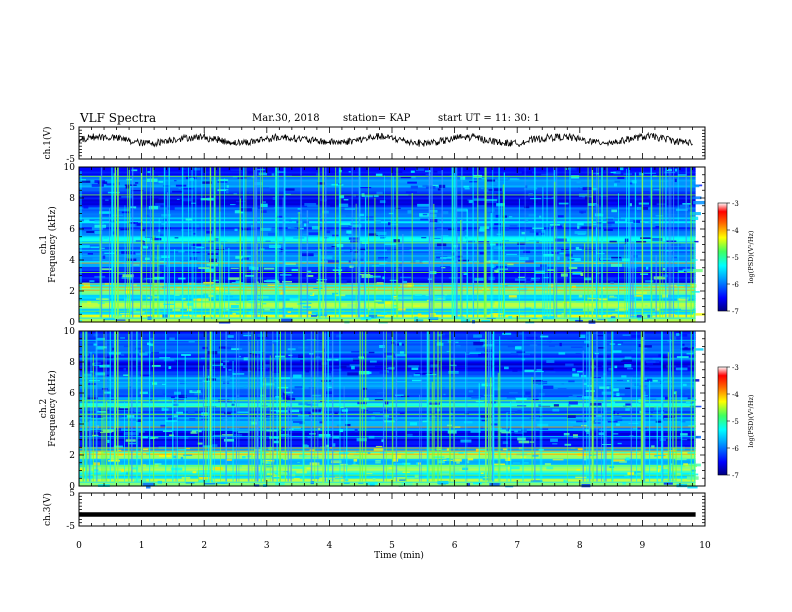 The image size is (792, 612). Describe the element at coordinates (377, 118) in the screenshot. I see `station-label: station= KAP` at that location.